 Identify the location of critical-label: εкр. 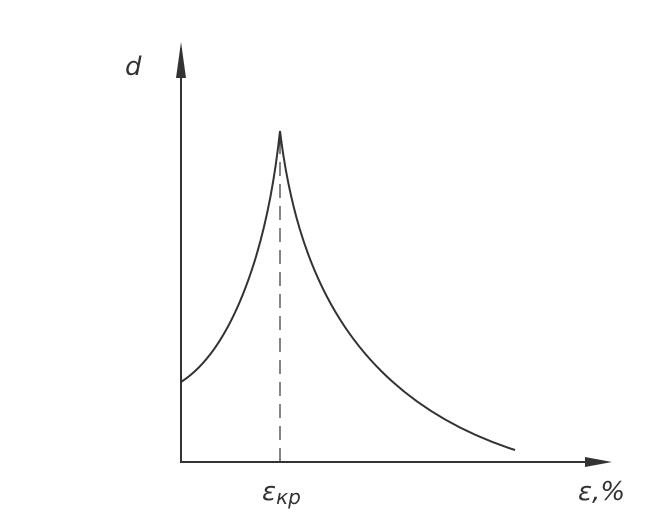
(281, 493).